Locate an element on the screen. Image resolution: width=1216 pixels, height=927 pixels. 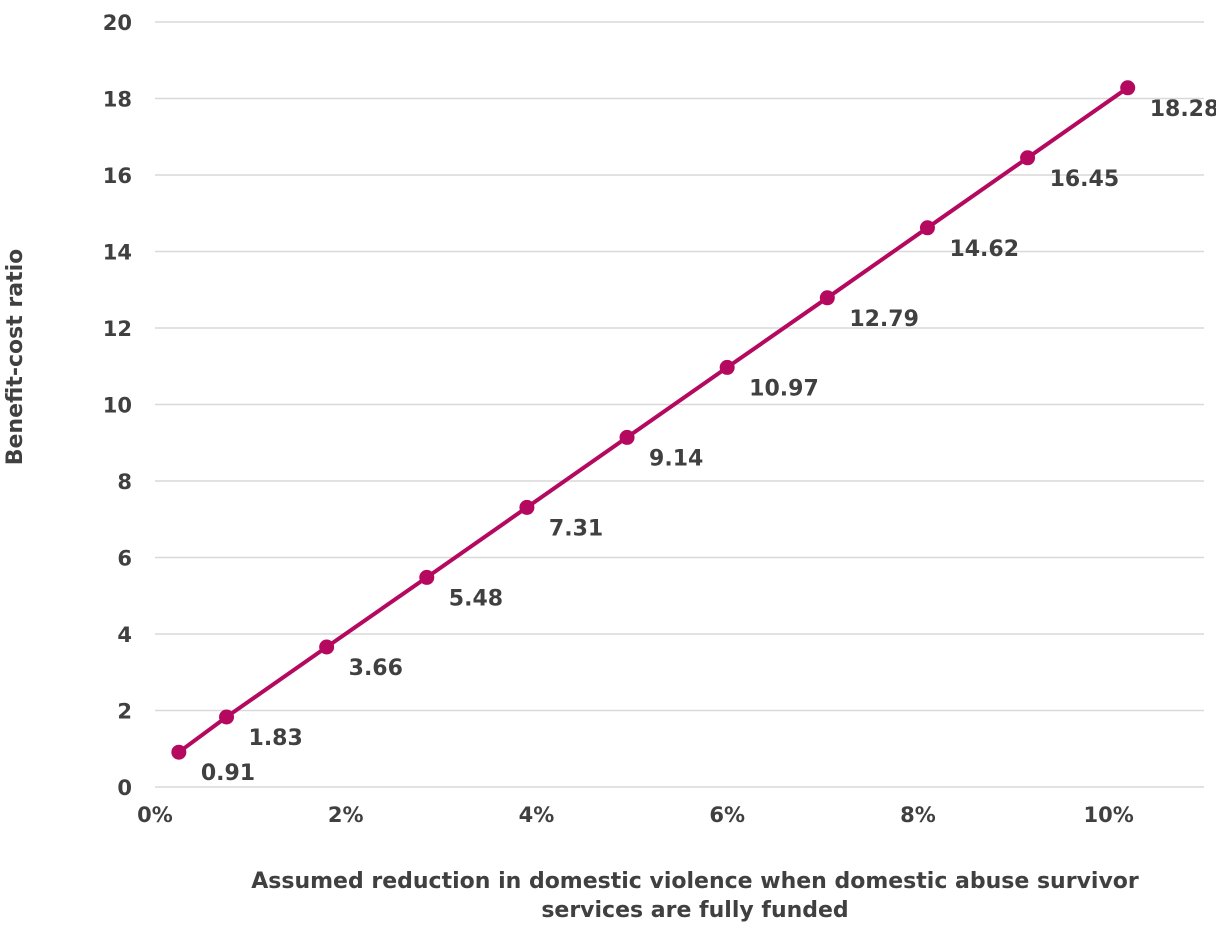
x-tick-label: 2% is located at coordinates (346, 815).